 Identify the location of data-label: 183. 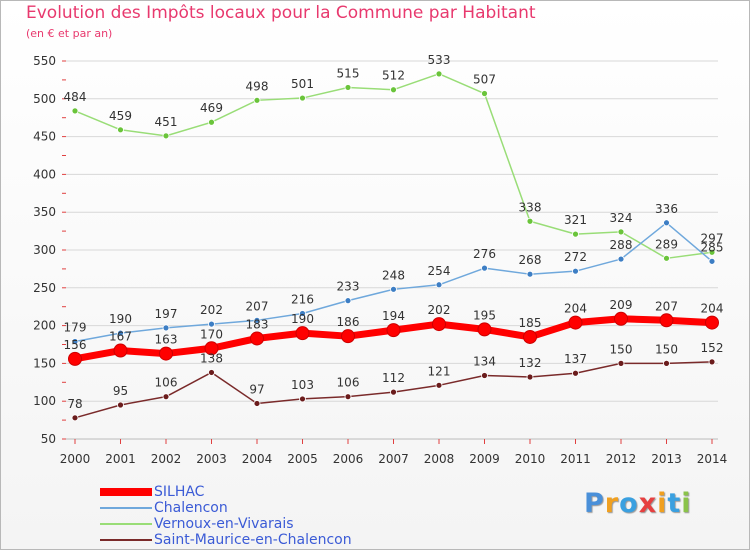
(257, 324).